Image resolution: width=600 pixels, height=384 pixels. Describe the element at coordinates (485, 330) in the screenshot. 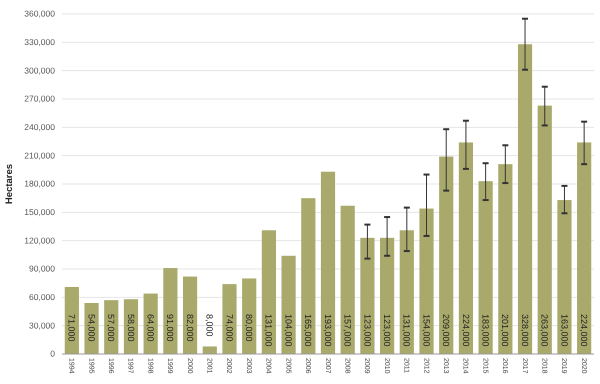

I see `data-label: 183,000` at that location.